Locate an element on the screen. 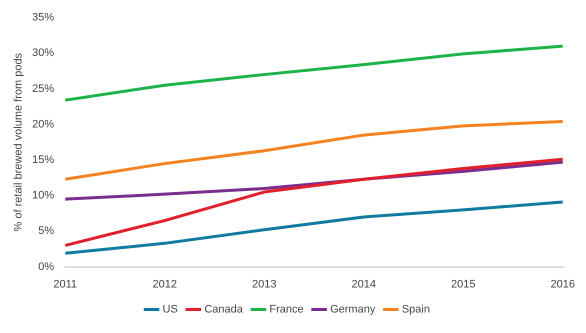  x-tick-label: 2015 is located at coordinates (463, 284).